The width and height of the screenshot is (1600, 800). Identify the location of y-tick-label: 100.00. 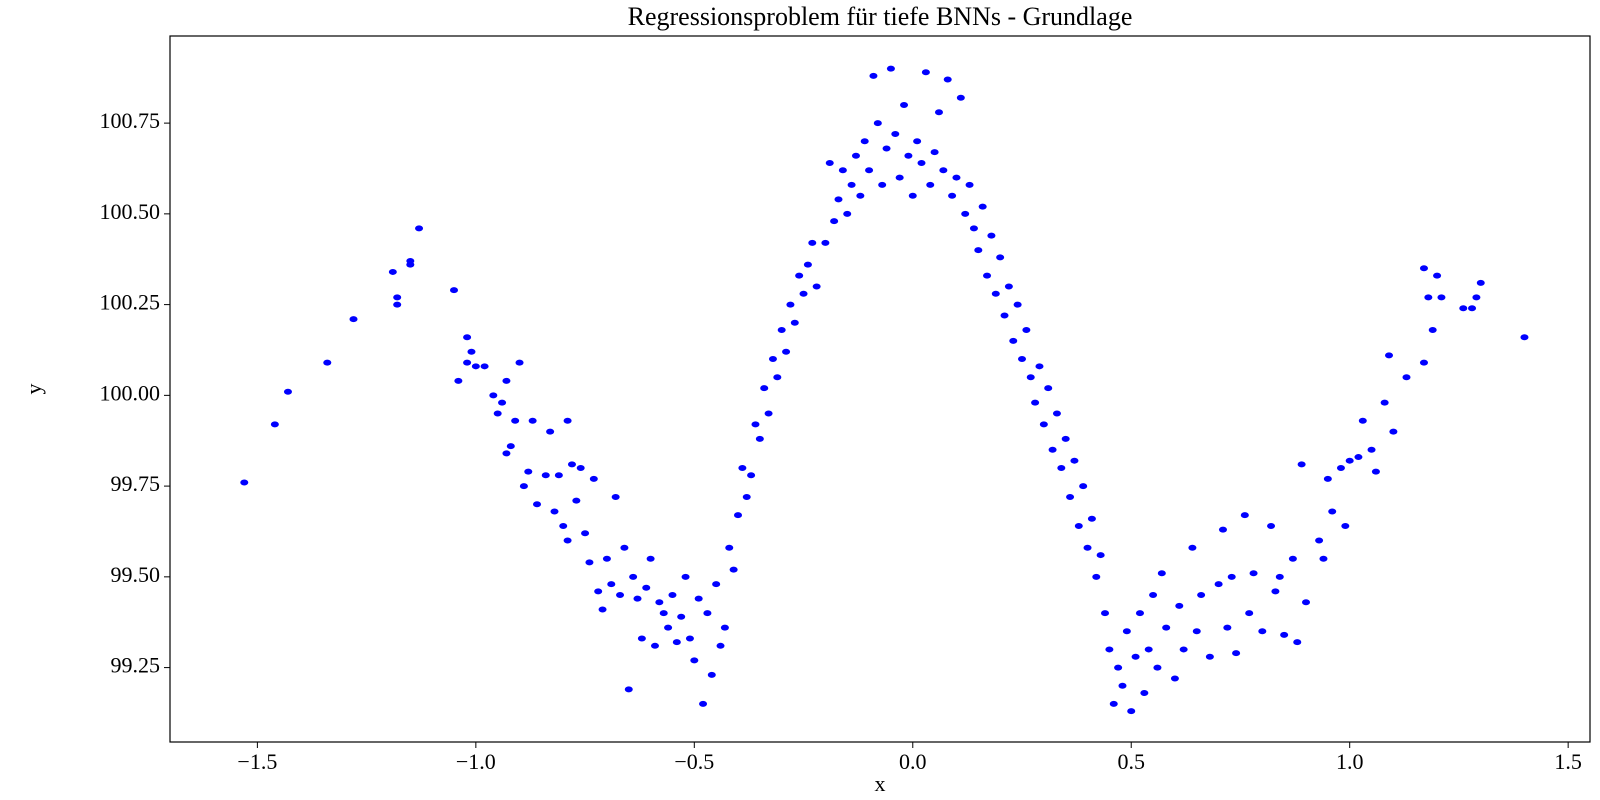
(130, 392).